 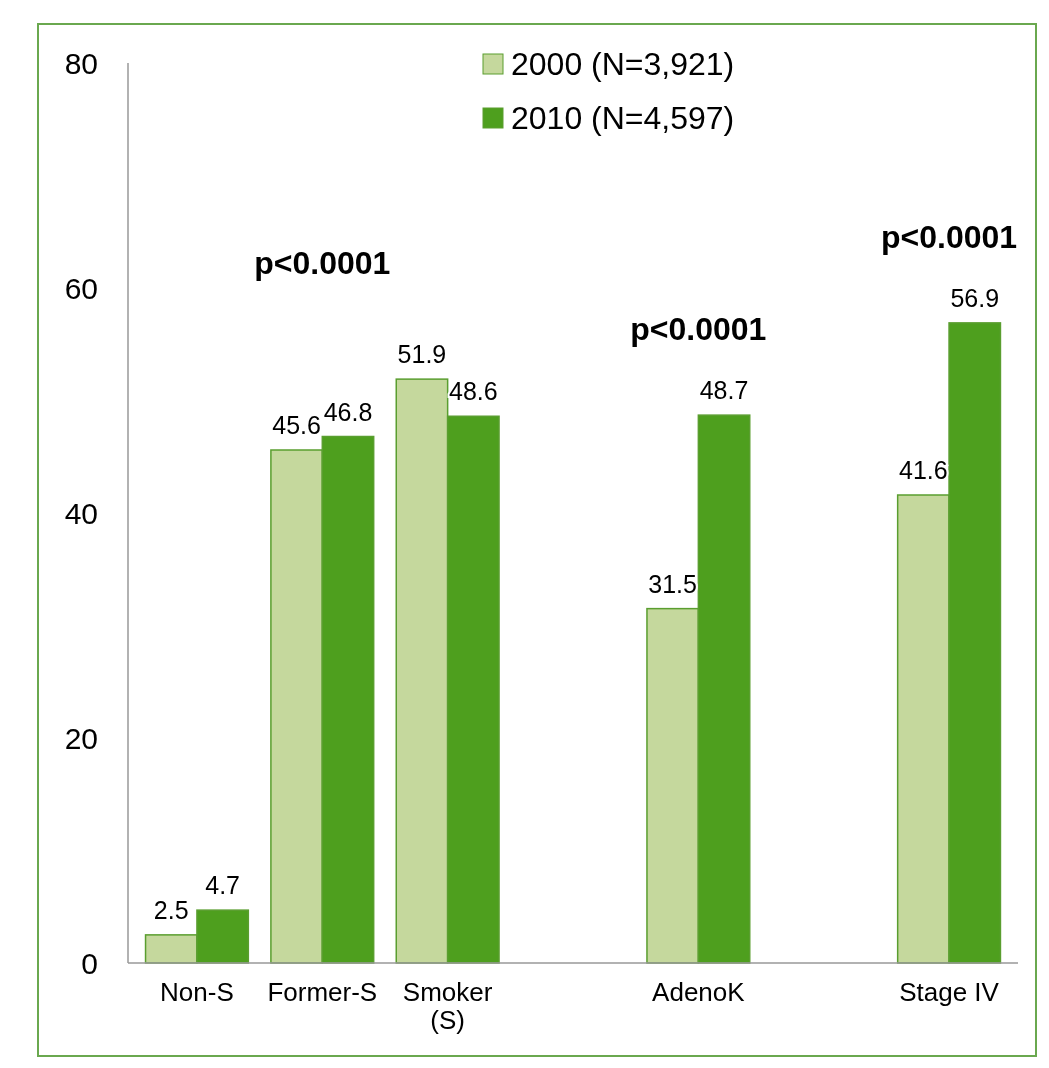 What do you see at coordinates (923, 470) in the screenshot?
I see `data-label: 41.6` at bounding box center [923, 470].